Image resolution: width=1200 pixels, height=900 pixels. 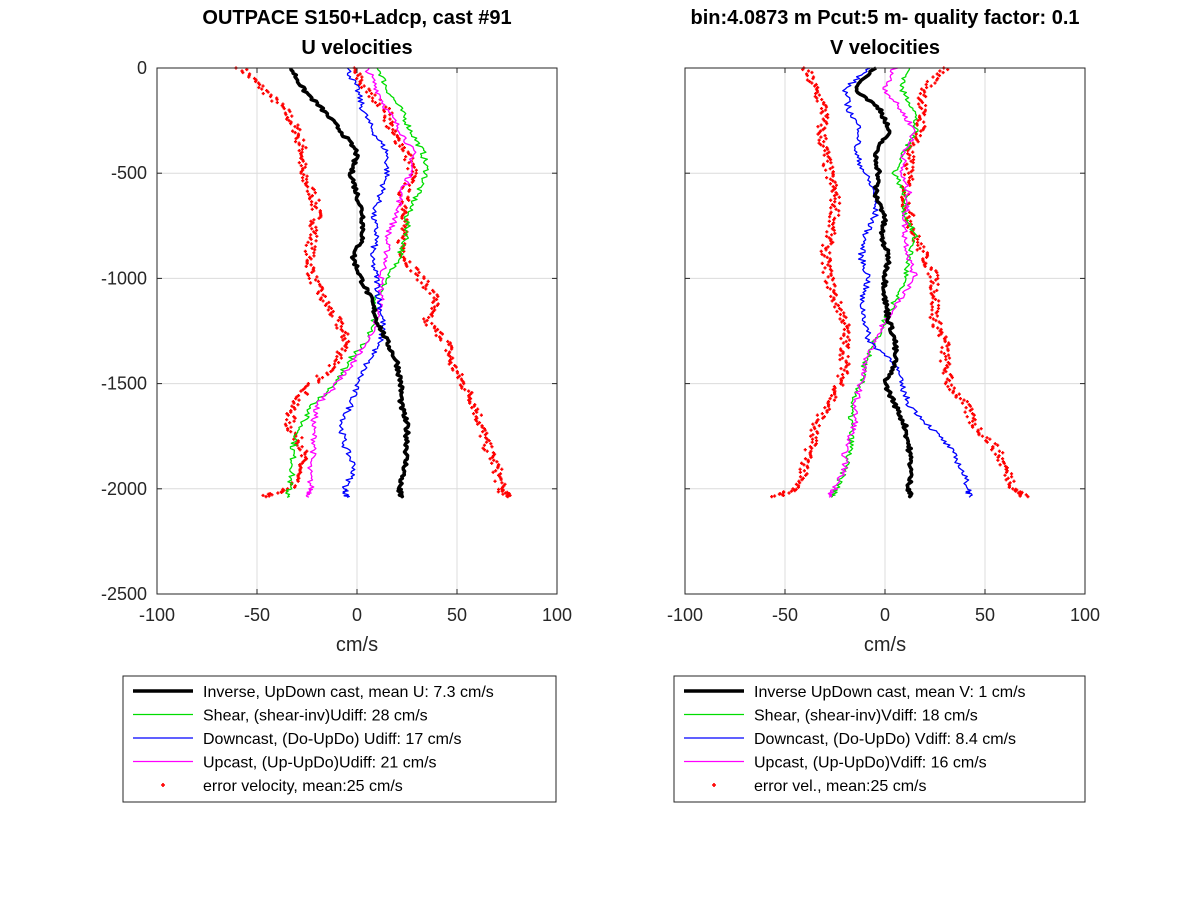 What do you see at coordinates (157, 615) in the screenshot?
I see `x-tick-label: -100` at bounding box center [157, 615].